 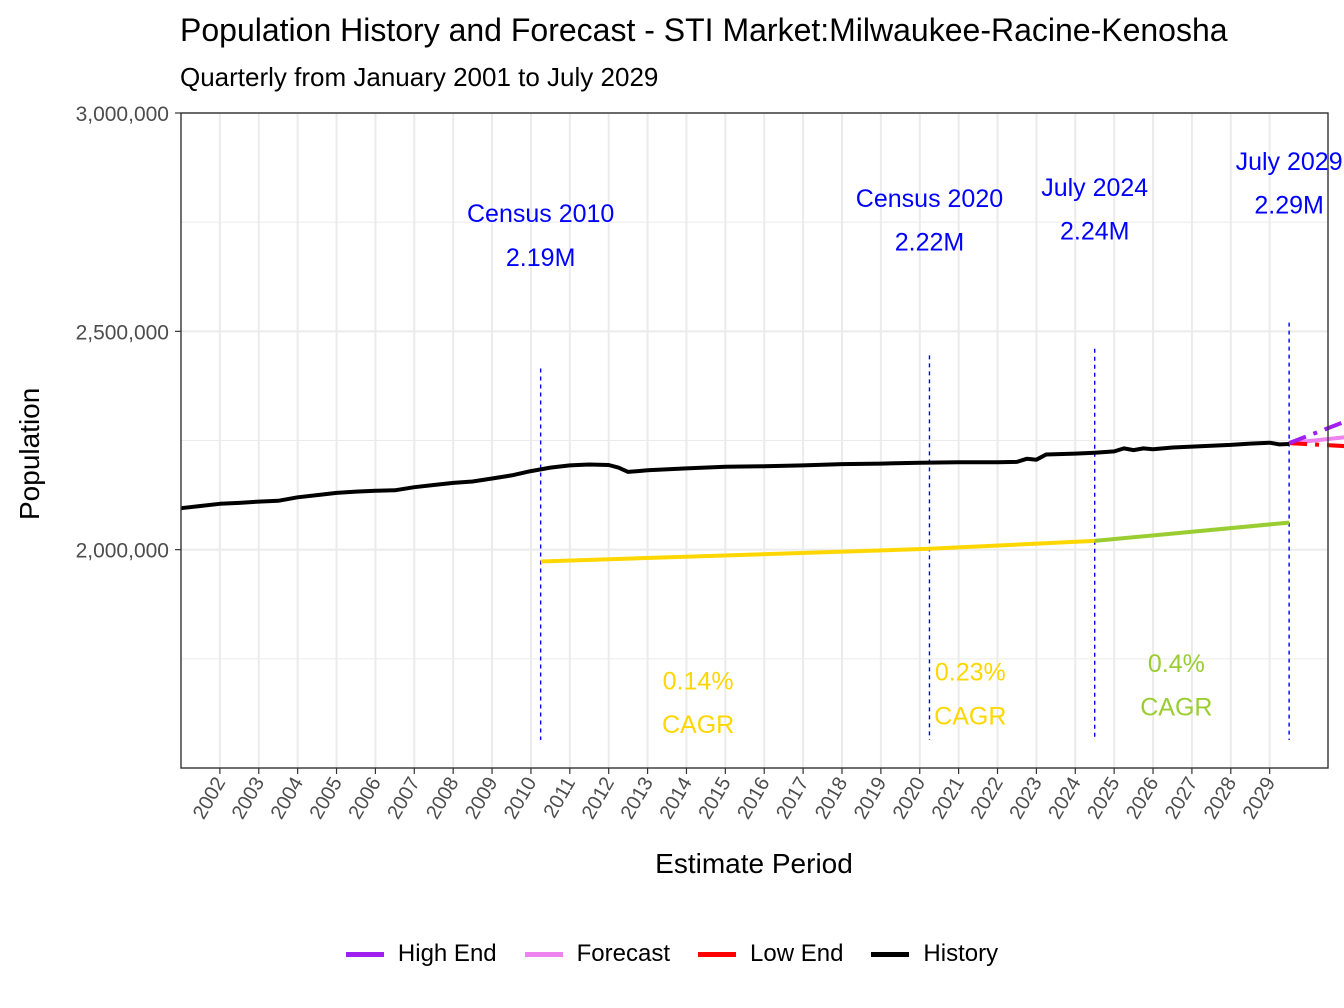 What do you see at coordinates (122, 551) in the screenshot?
I see `y-tick-label: 2,000,000` at bounding box center [122, 551].